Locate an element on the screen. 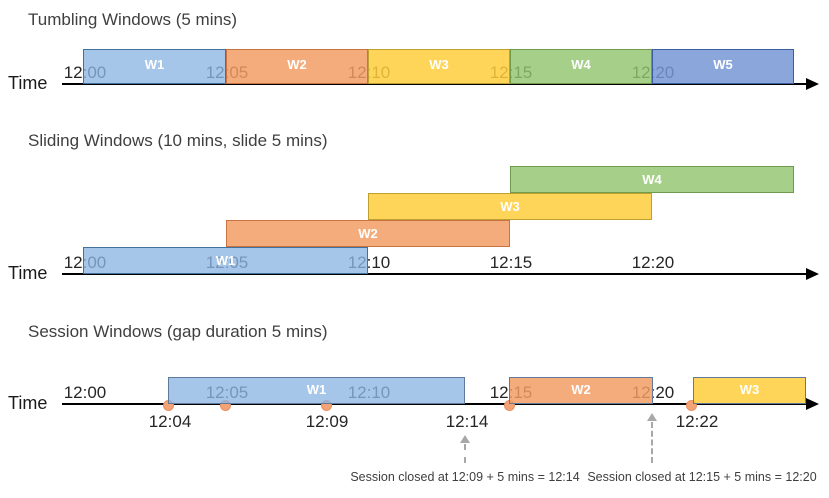 Image resolution: width=829 pixels, height=498 pixels. event-time-label: 12:04 is located at coordinates (170, 421).